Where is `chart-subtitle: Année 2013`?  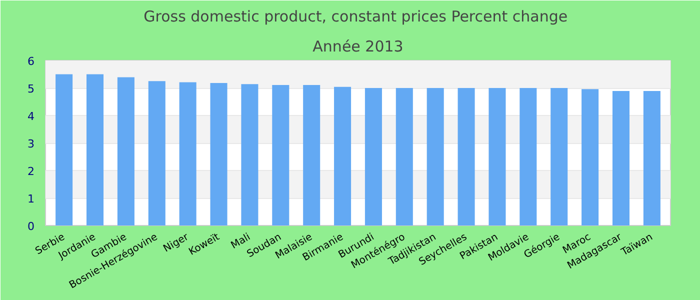 chart-subtitle: Année 2013 is located at coordinates (358, 47).